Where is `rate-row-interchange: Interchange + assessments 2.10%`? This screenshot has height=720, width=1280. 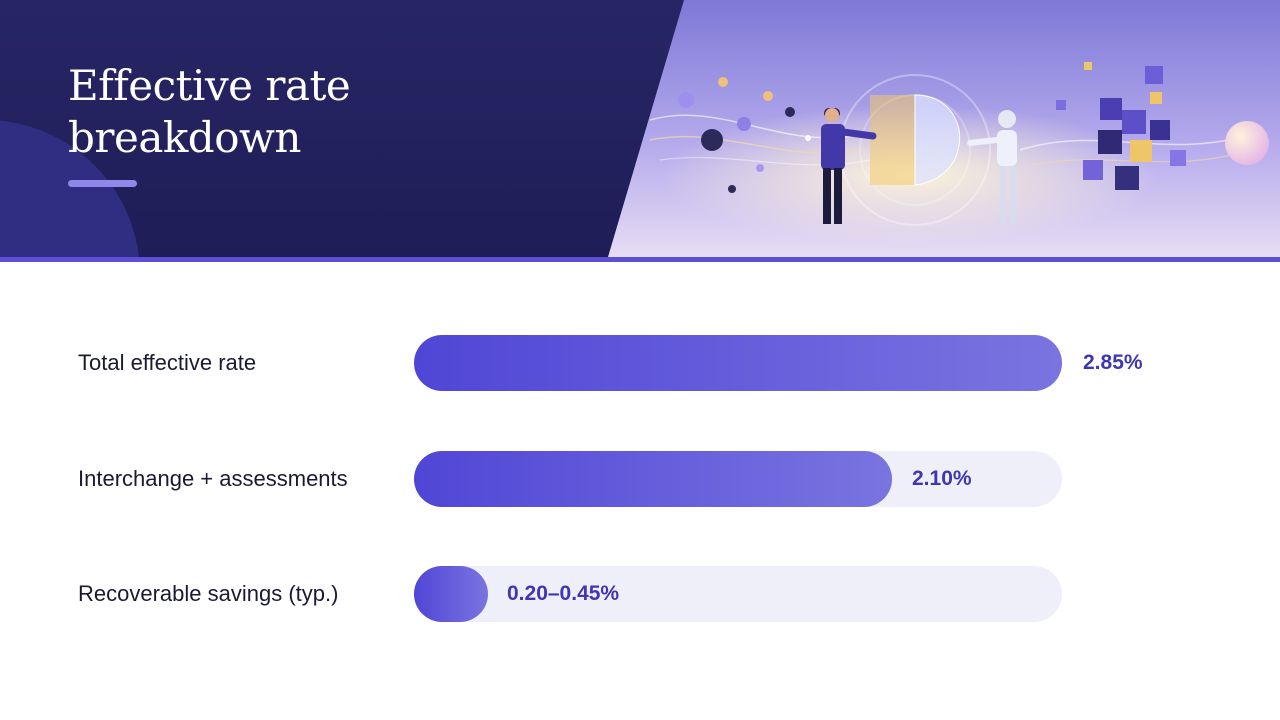 rate-row-interchange: Interchange + assessments 2.10% is located at coordinates (640, 479).